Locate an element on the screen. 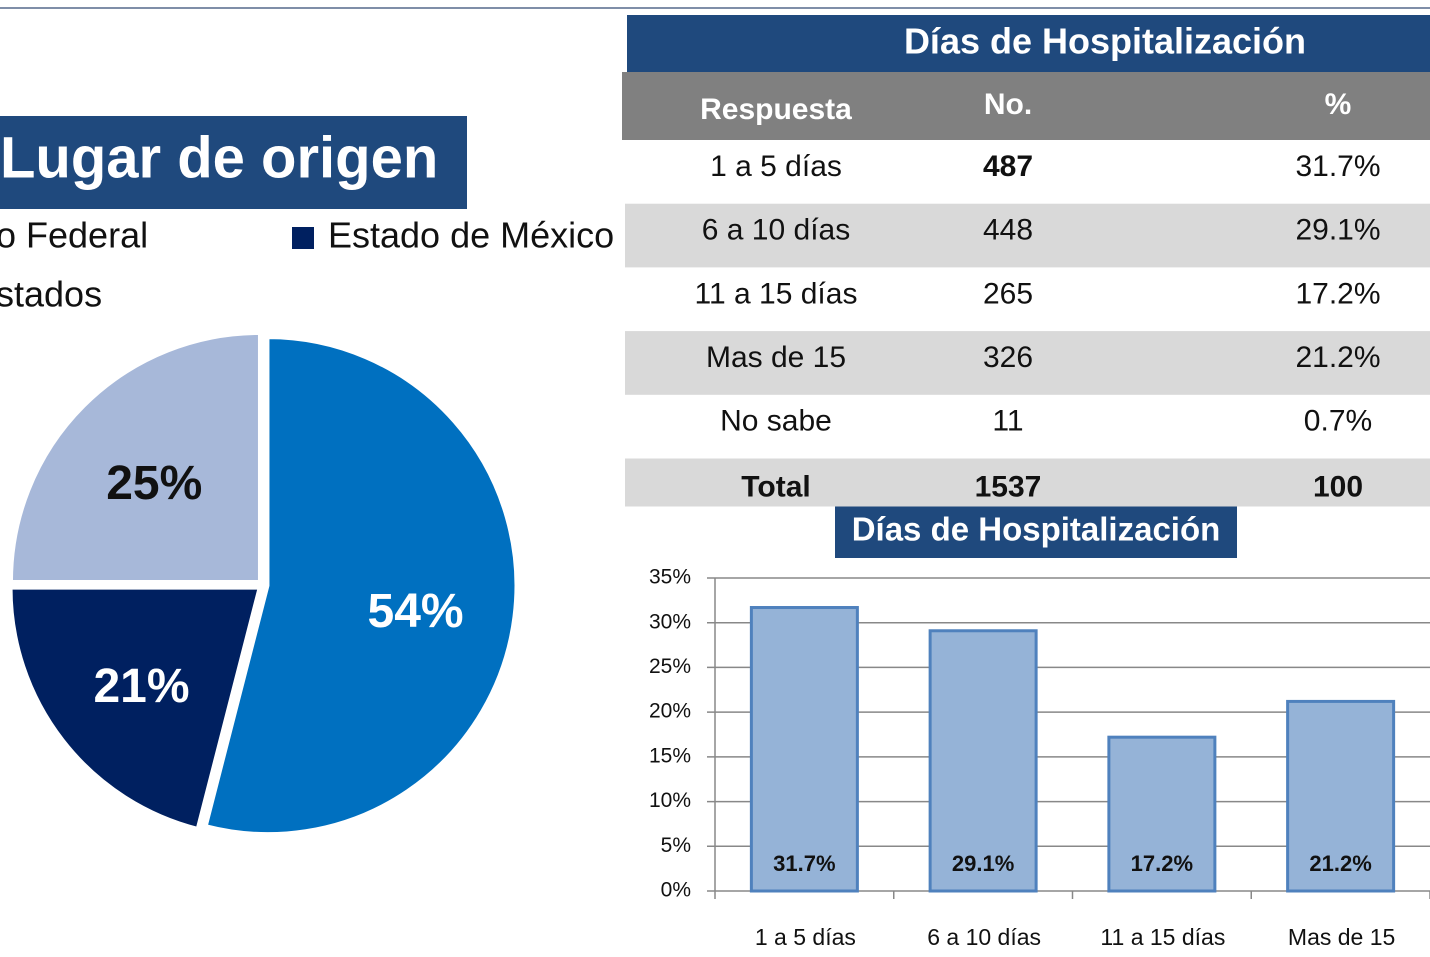 The image size is (1430, 957). y-tick-label: 20% is located at coordinates (670, 711).